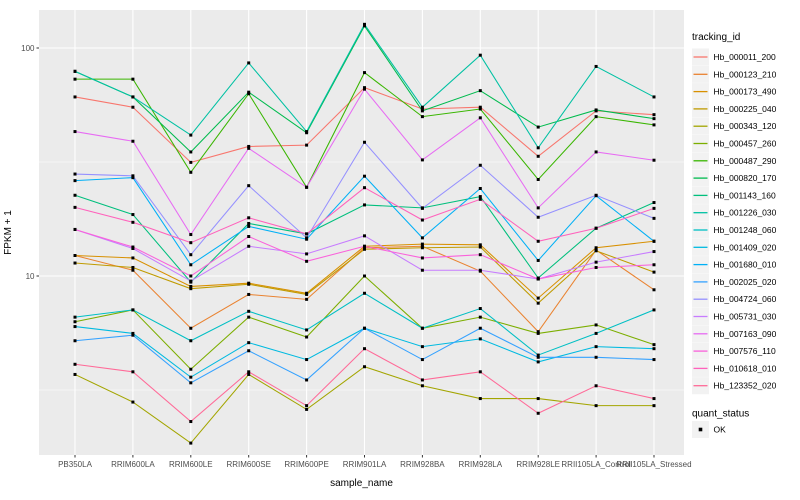  What do you see at coordinates (745, 230) in the screenshot?
I see `legend-label: Hb_001248_060` at bounding box center [745, 230].